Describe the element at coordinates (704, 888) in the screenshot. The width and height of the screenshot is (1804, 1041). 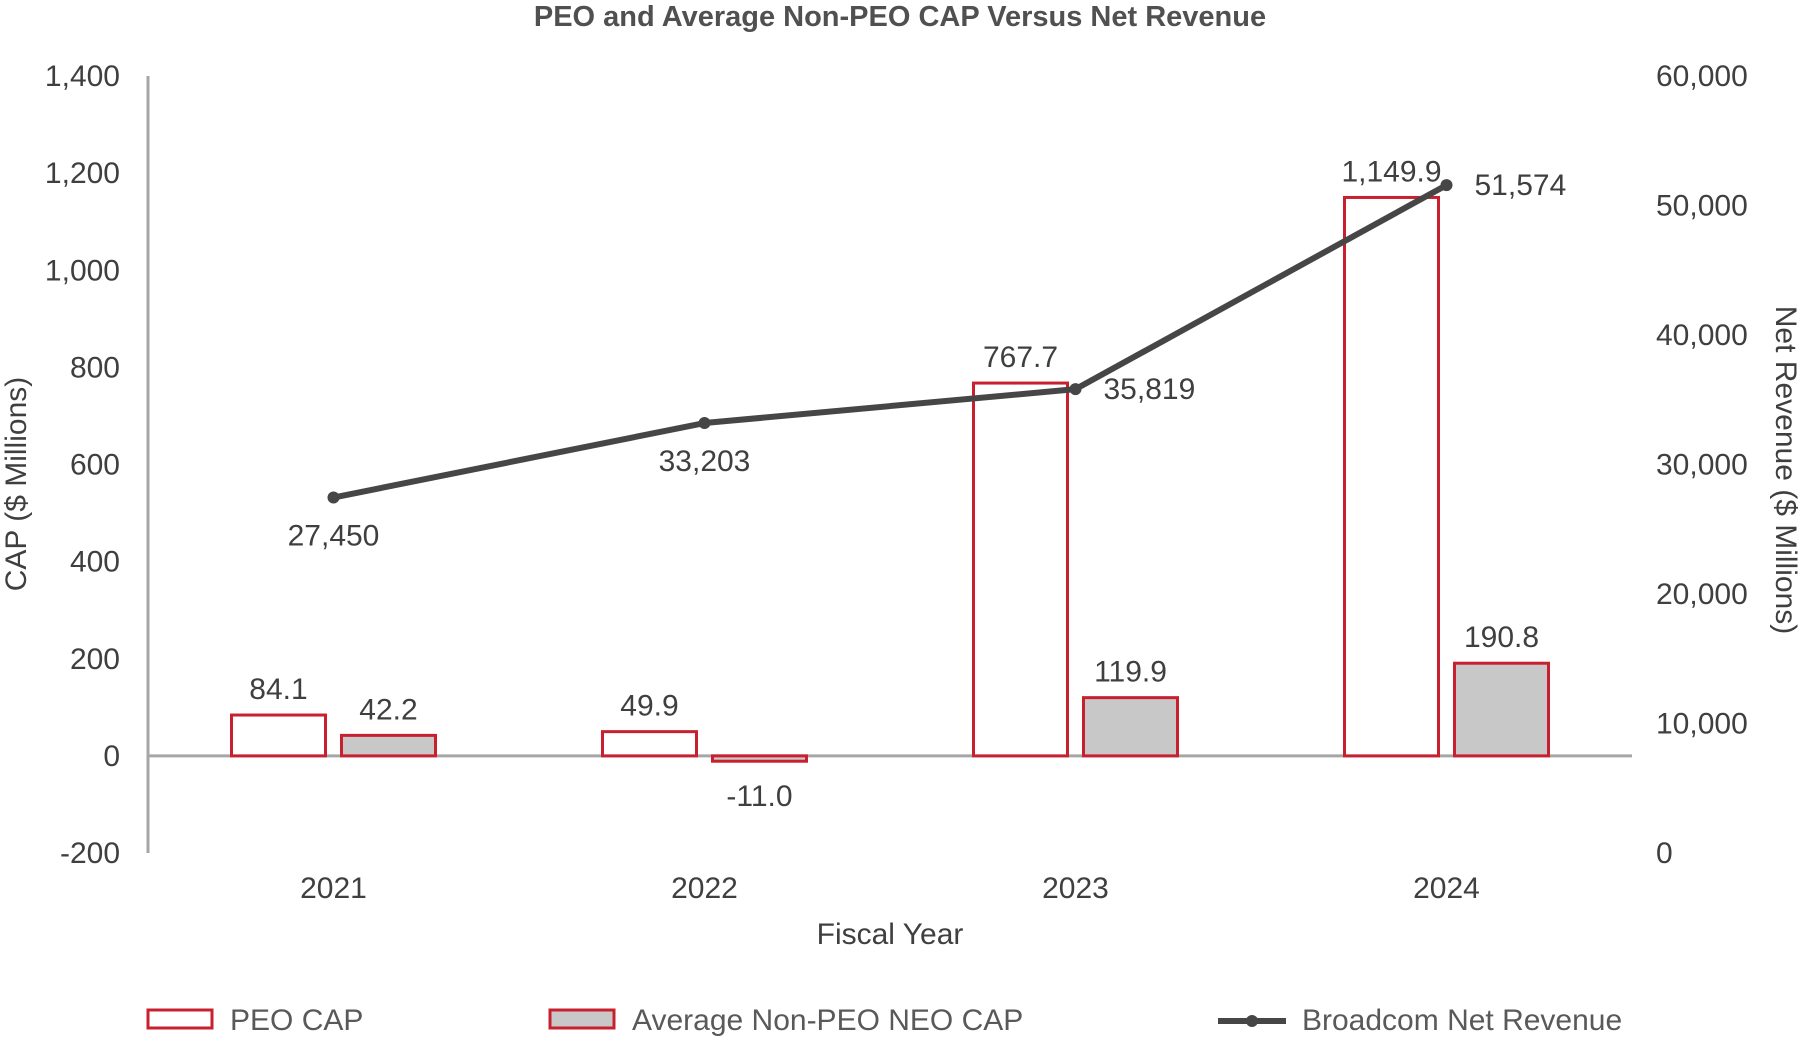
I see `x-tick-label: 2022` at that location.